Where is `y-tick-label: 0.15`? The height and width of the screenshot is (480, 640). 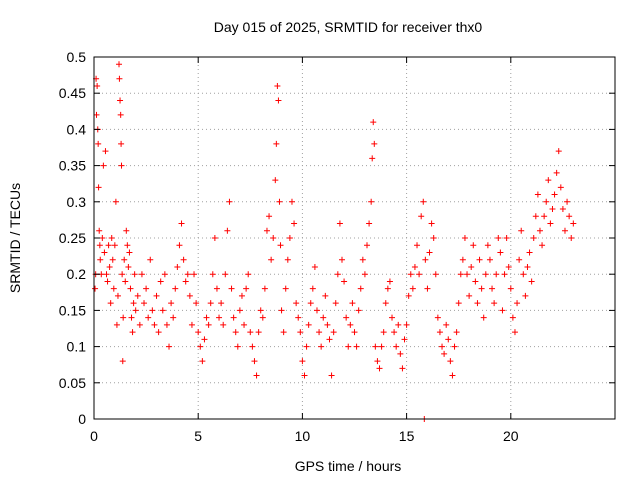 y-tick-label: 0.15 is located at coordinates (72, 310).